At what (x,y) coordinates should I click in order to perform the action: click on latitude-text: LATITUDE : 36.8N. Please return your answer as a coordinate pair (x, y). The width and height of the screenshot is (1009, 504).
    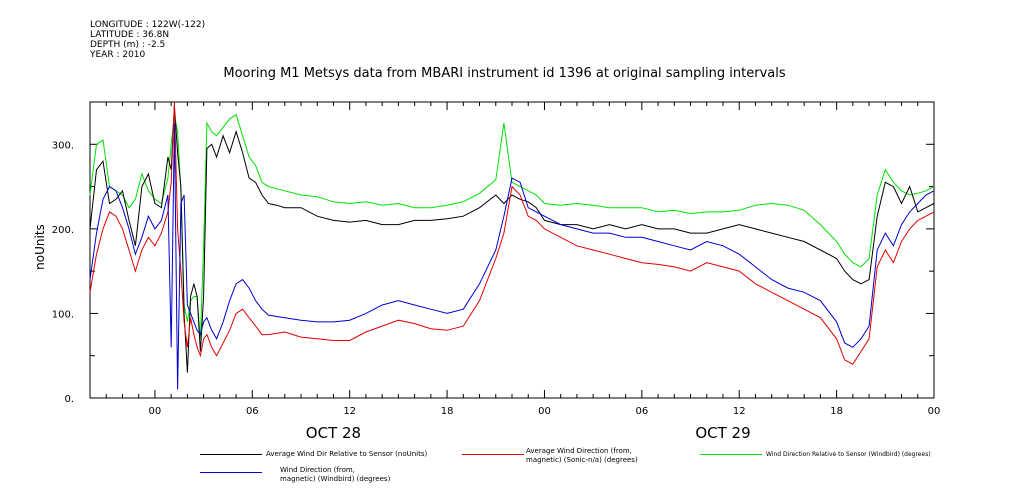
    Looking at the image, I should click on (130, 35).